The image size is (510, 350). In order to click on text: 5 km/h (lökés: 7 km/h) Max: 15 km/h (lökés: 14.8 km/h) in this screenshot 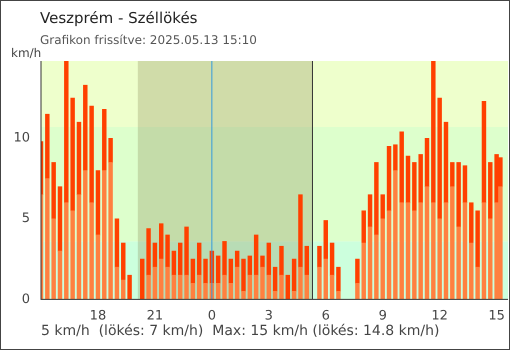, I will do `click(240, 331)`.